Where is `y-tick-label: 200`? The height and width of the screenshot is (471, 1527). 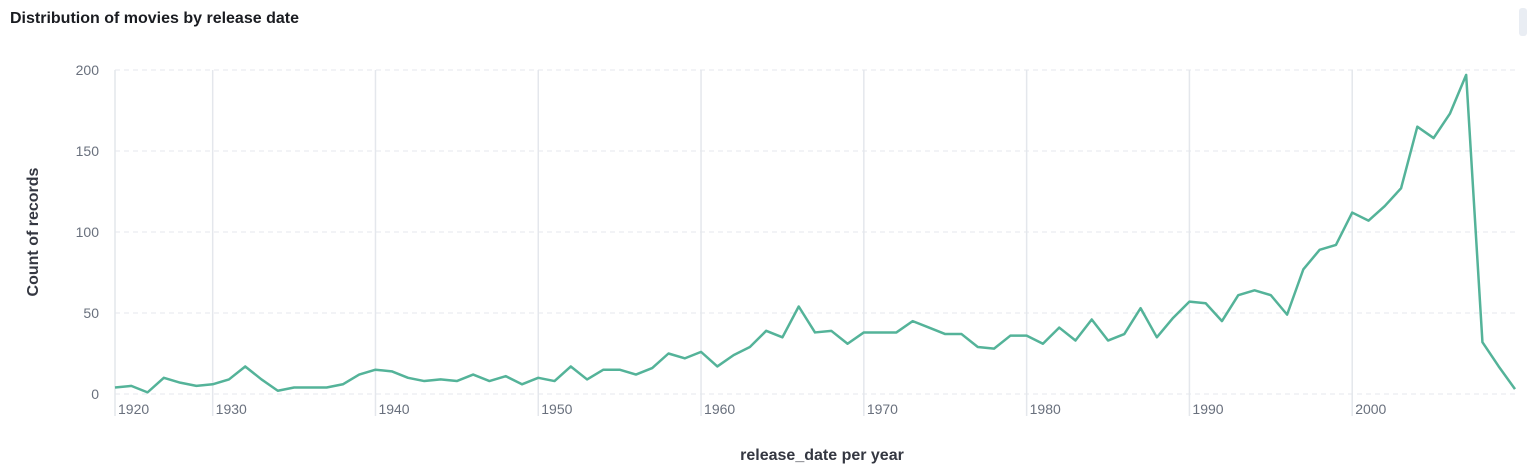
y-tick-label: 200 is located at coordinates (88, 70).